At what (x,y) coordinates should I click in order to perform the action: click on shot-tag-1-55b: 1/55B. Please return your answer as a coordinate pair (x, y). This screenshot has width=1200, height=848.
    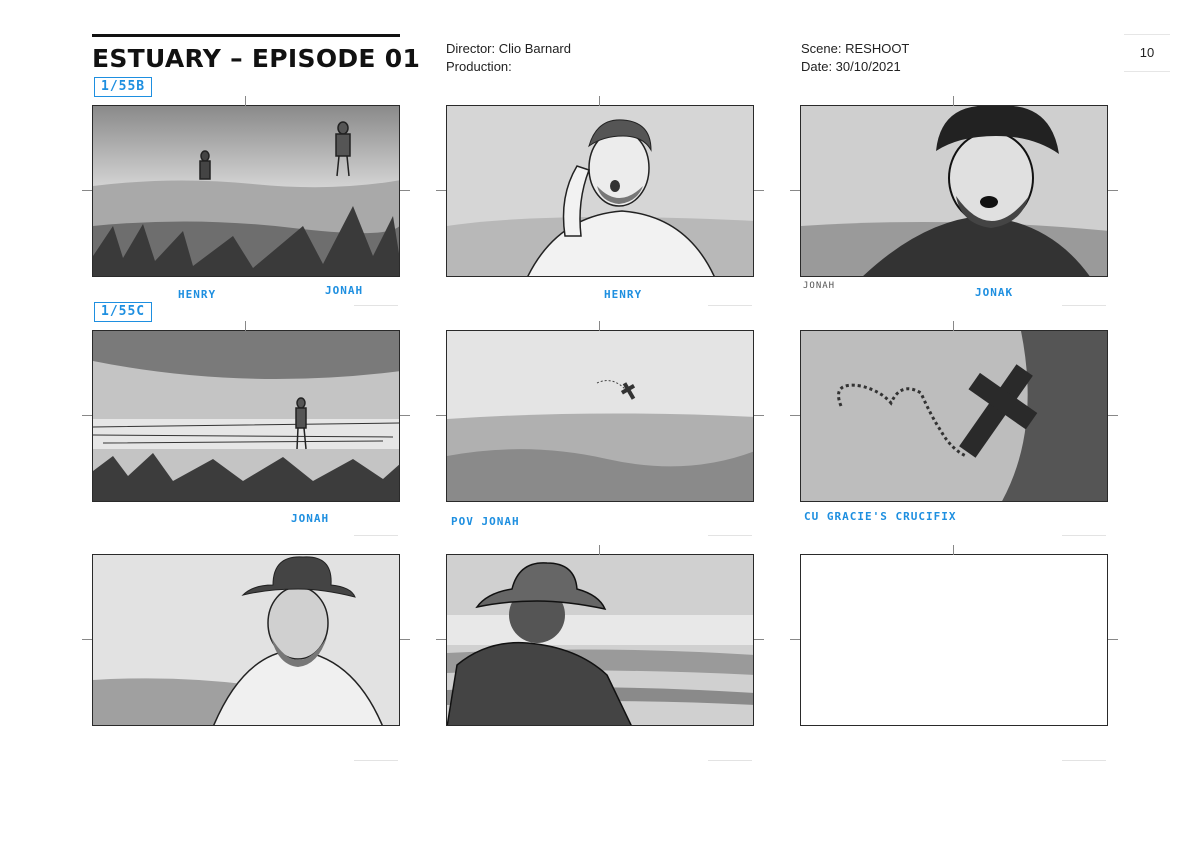
    Looking at the image, I should click on (123, 87).